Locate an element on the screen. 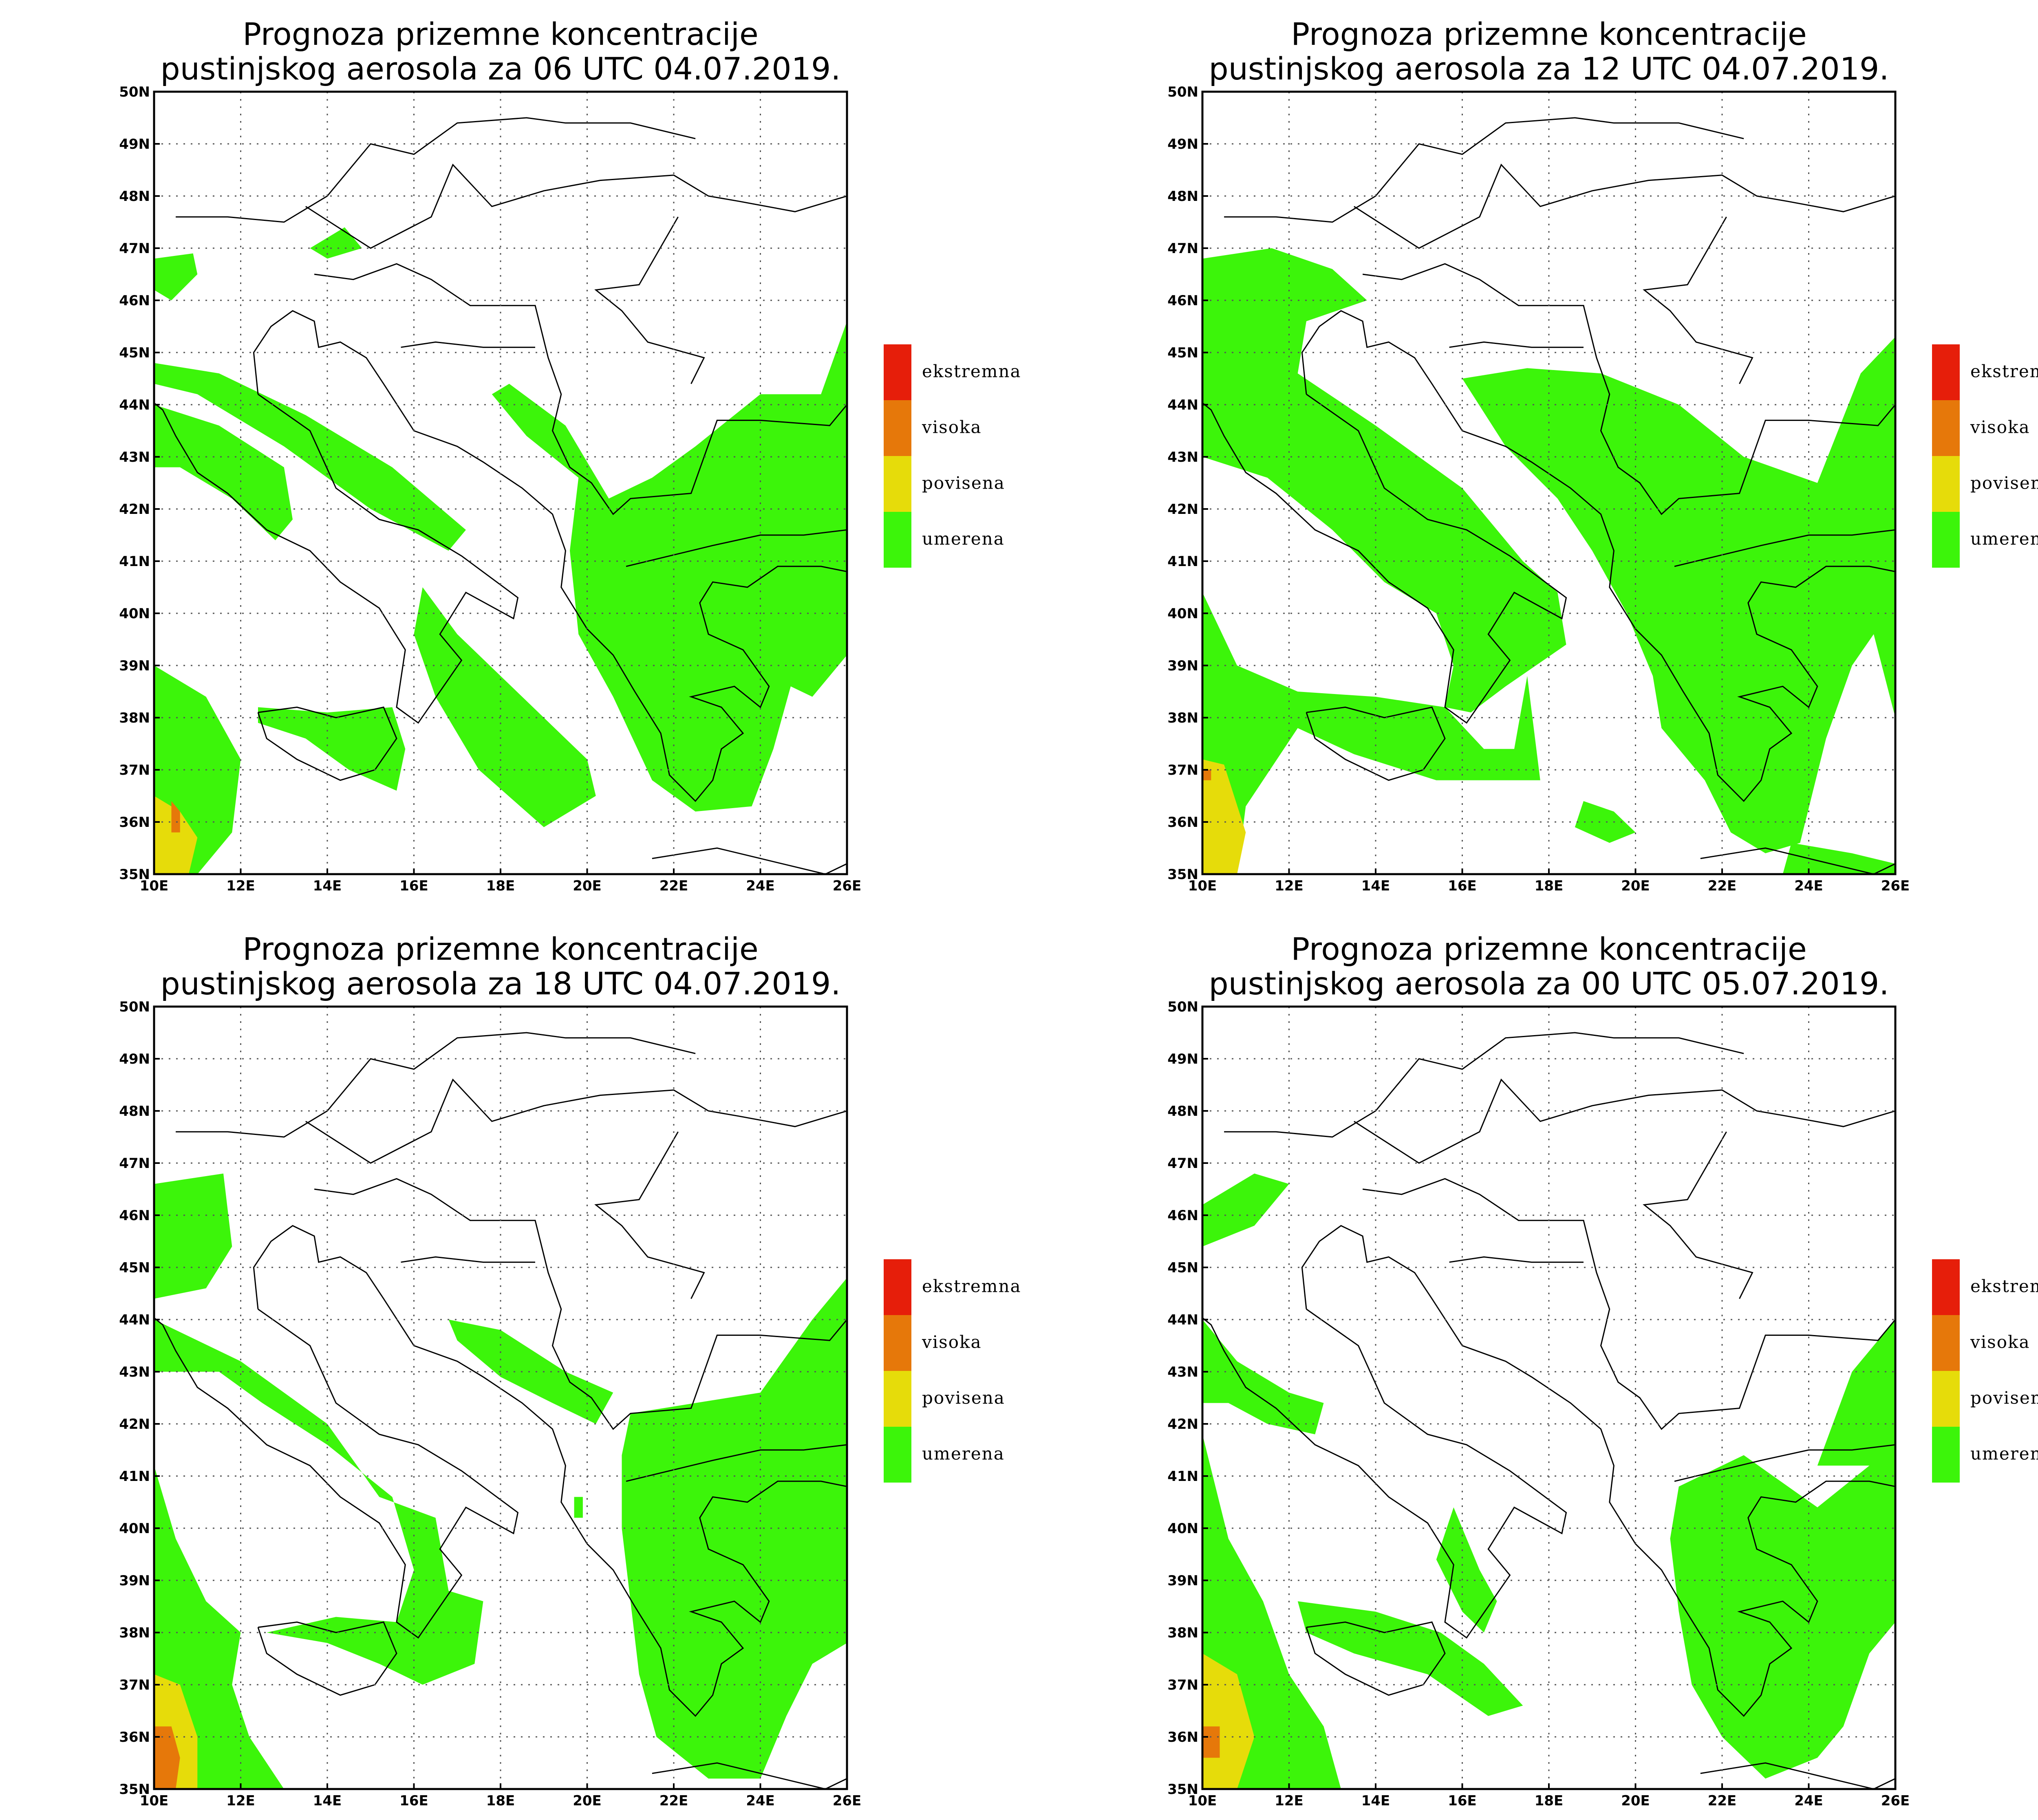 The image size is (2038, 1820). lon-tick-label: 24E is located at coordinates (761, 1801).